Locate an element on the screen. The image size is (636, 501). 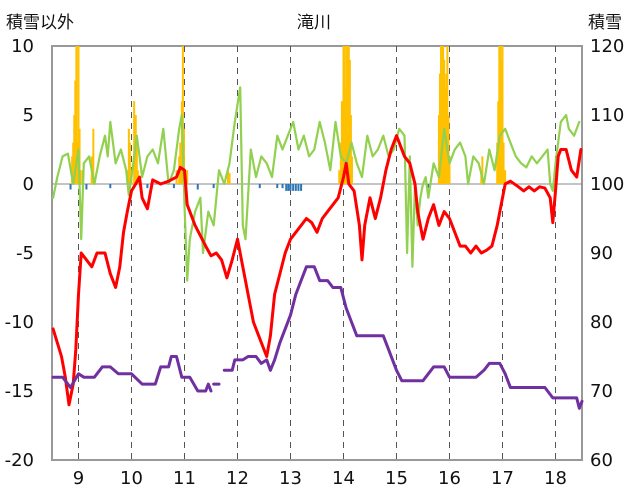
y-left-tick-label: 0 is located at coordinates (28, 184).